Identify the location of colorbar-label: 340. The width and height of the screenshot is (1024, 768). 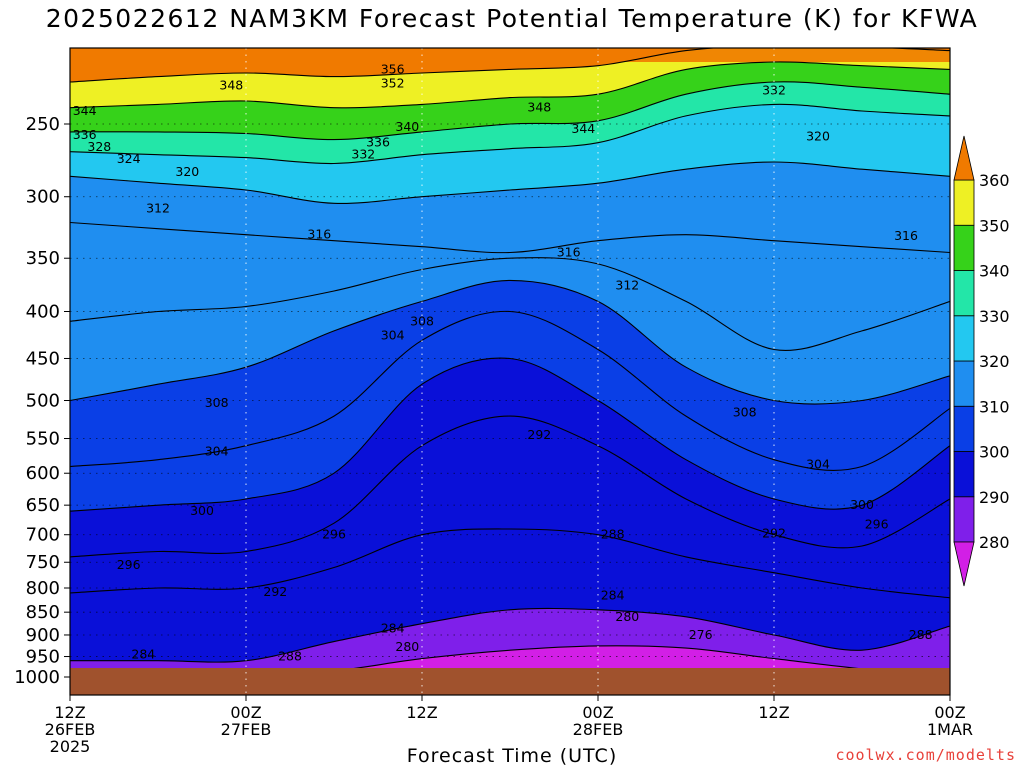
(994, 271).